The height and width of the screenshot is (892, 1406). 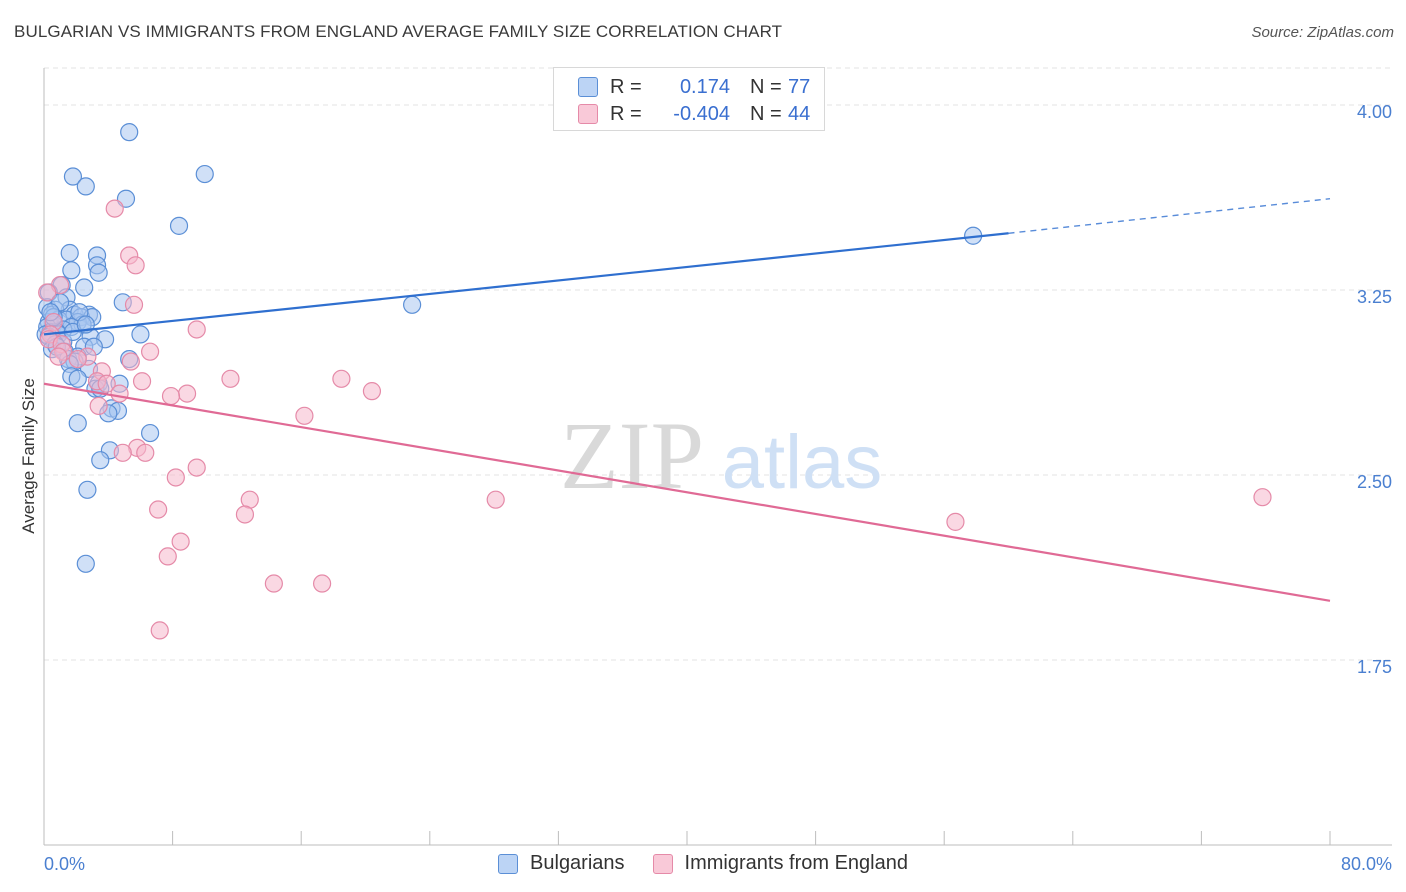 I want to click on trend-line-bulgarians-extension, so click(x=1169, y=216).